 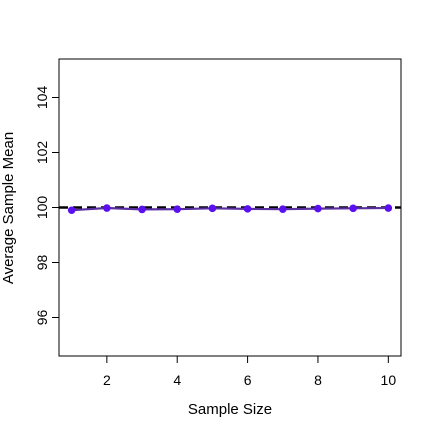 I want to click on y-tick-label: 102, so click(x=42, y=153).